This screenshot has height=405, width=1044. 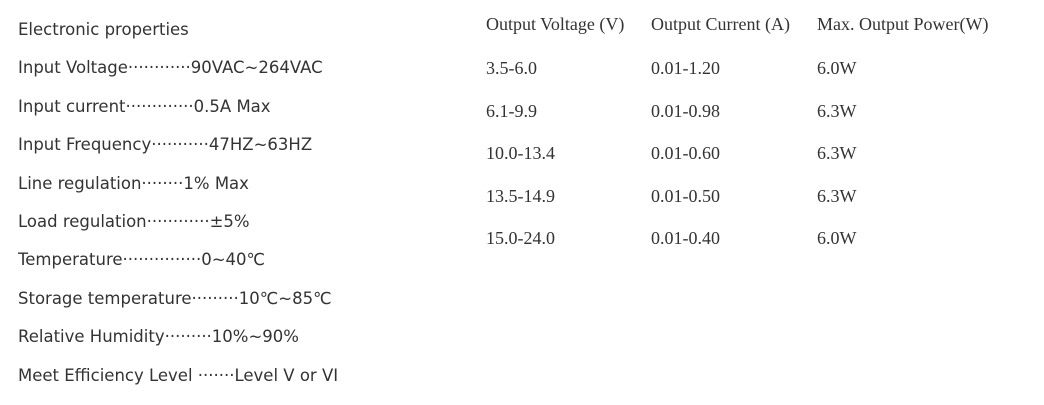 What do you see at coordinates (170, 68) in the screenshot?
I see `spec-item: Input Voltage············90VAC~264VAC` at bounding box center [170, 68].